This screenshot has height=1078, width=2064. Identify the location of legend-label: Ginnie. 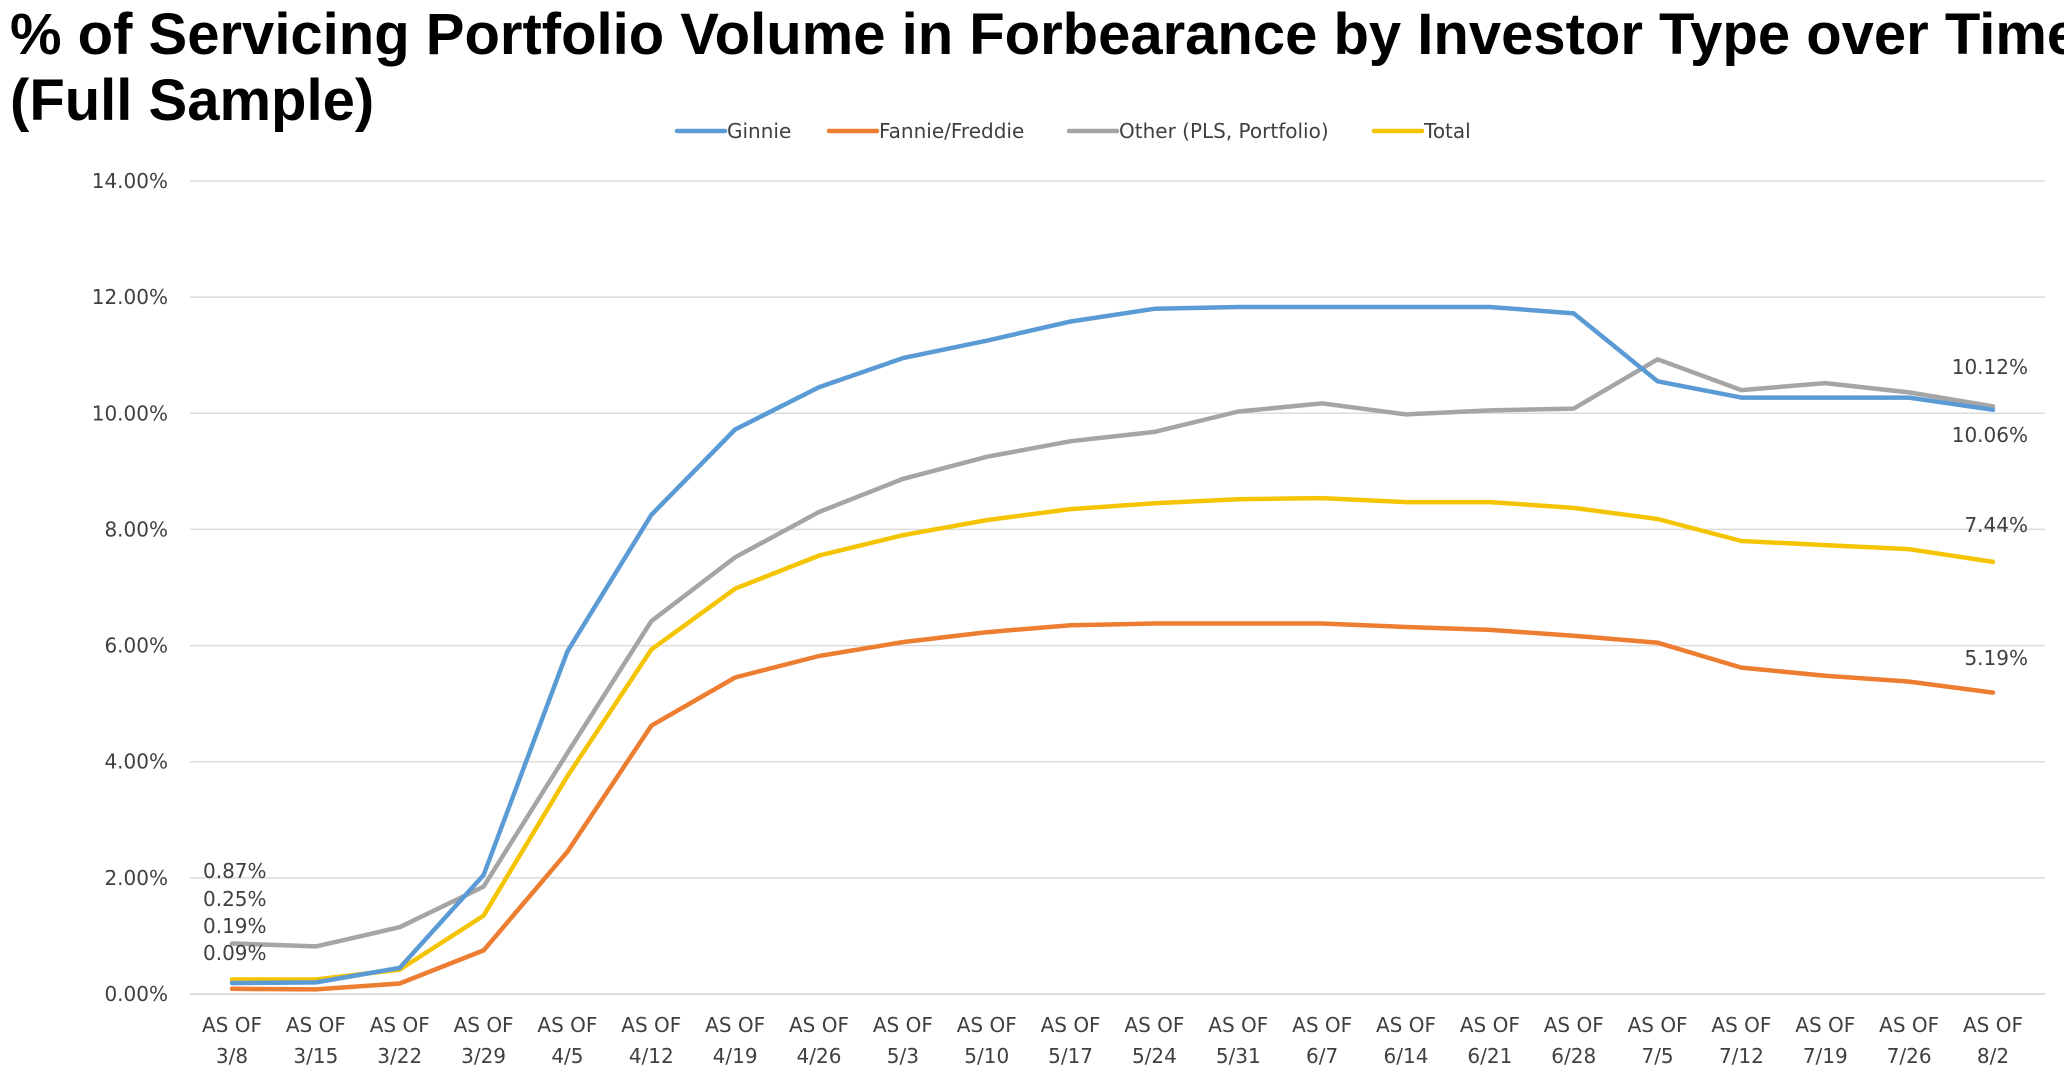
(759, 131).